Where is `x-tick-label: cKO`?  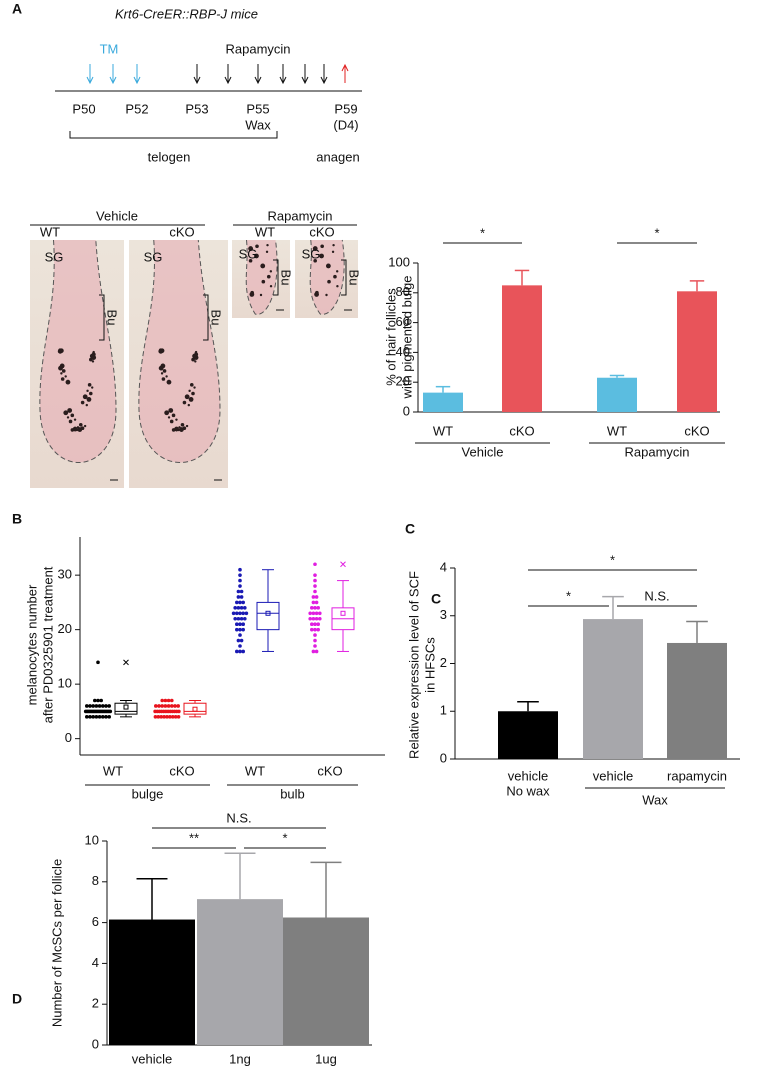 x-tick-label: cKO is located at coordinates (521, 430).